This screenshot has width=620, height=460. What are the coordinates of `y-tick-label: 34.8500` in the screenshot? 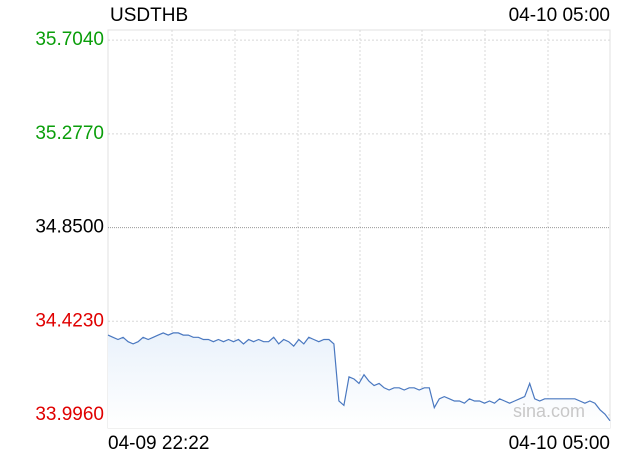 It's located at (69, 227).